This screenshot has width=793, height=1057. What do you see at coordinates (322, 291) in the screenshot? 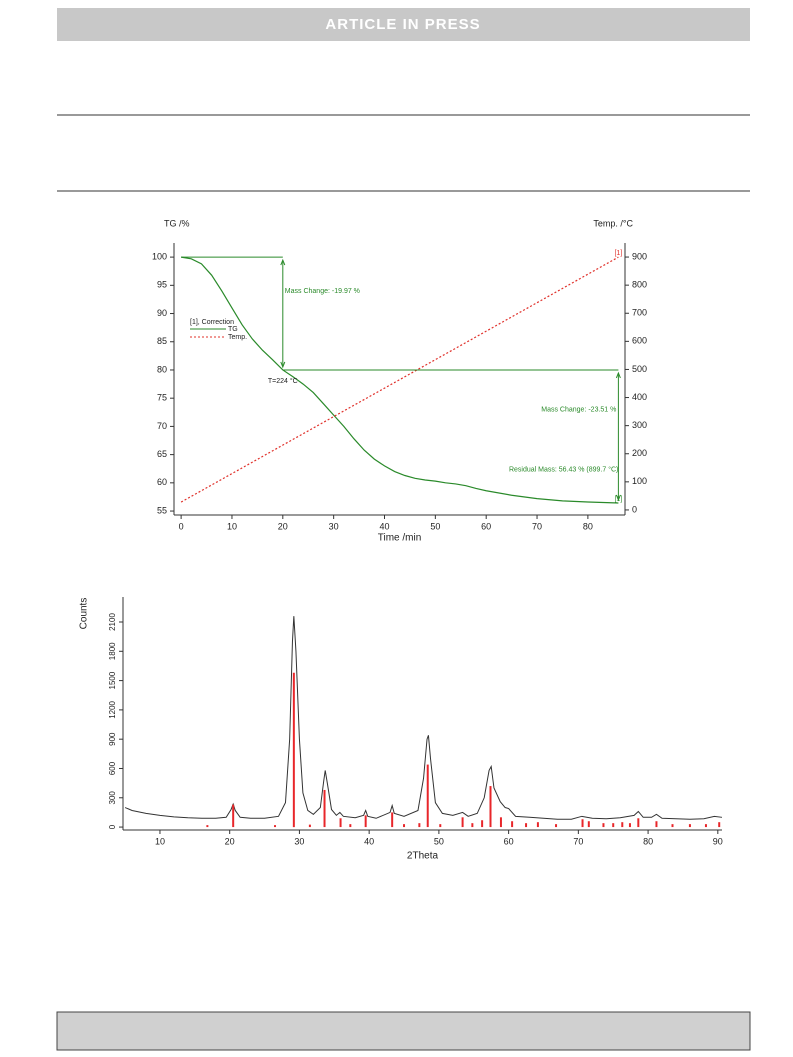
I see `step-label: Mass Change: -19.97 %` at bounding box center [322, 291].